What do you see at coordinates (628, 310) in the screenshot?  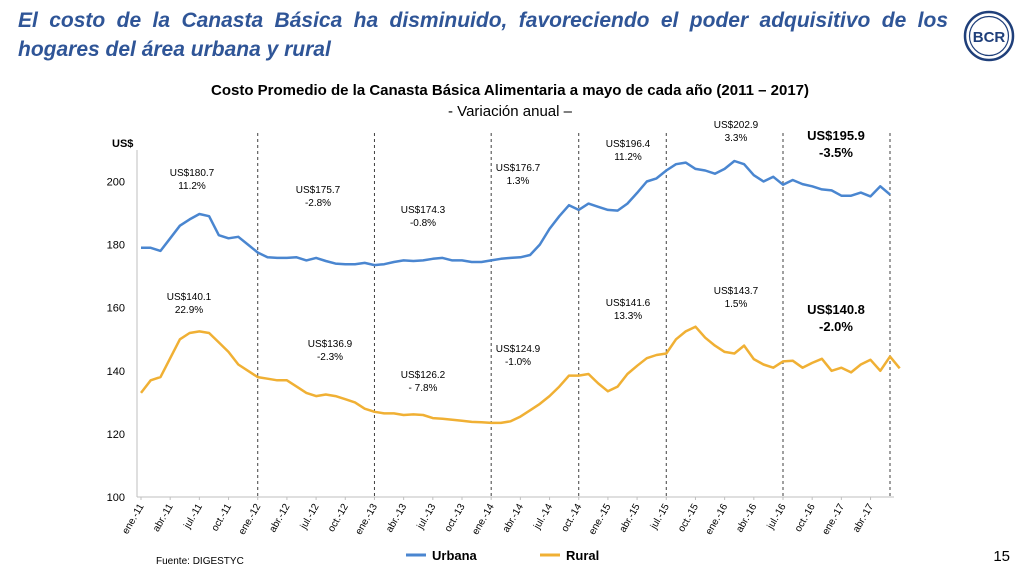 I see `annotation-rural: US$141.6 13.3%` at bounding box center [628, 310].